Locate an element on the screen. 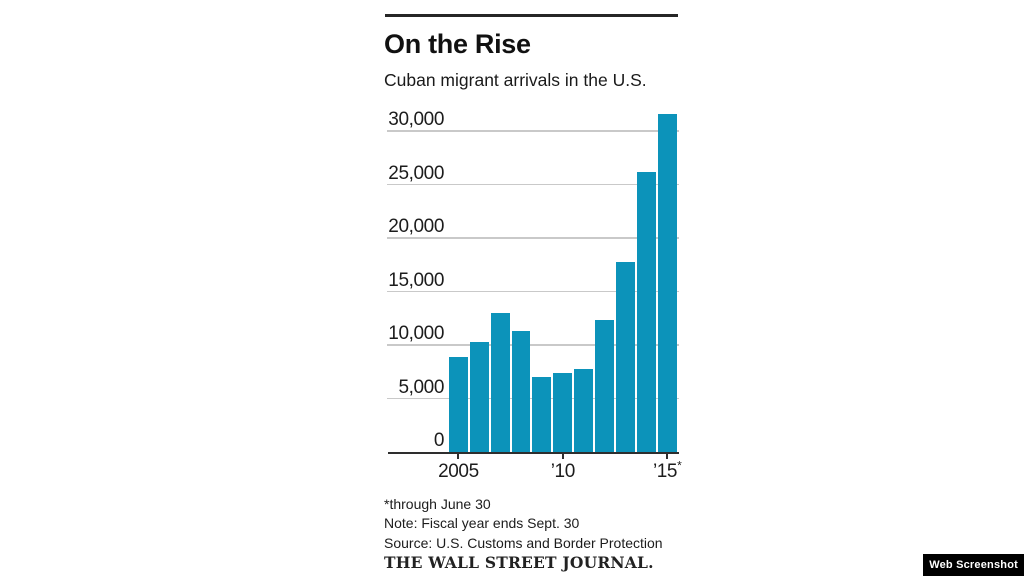  bar-2013 is located at coordinates (625, 356).